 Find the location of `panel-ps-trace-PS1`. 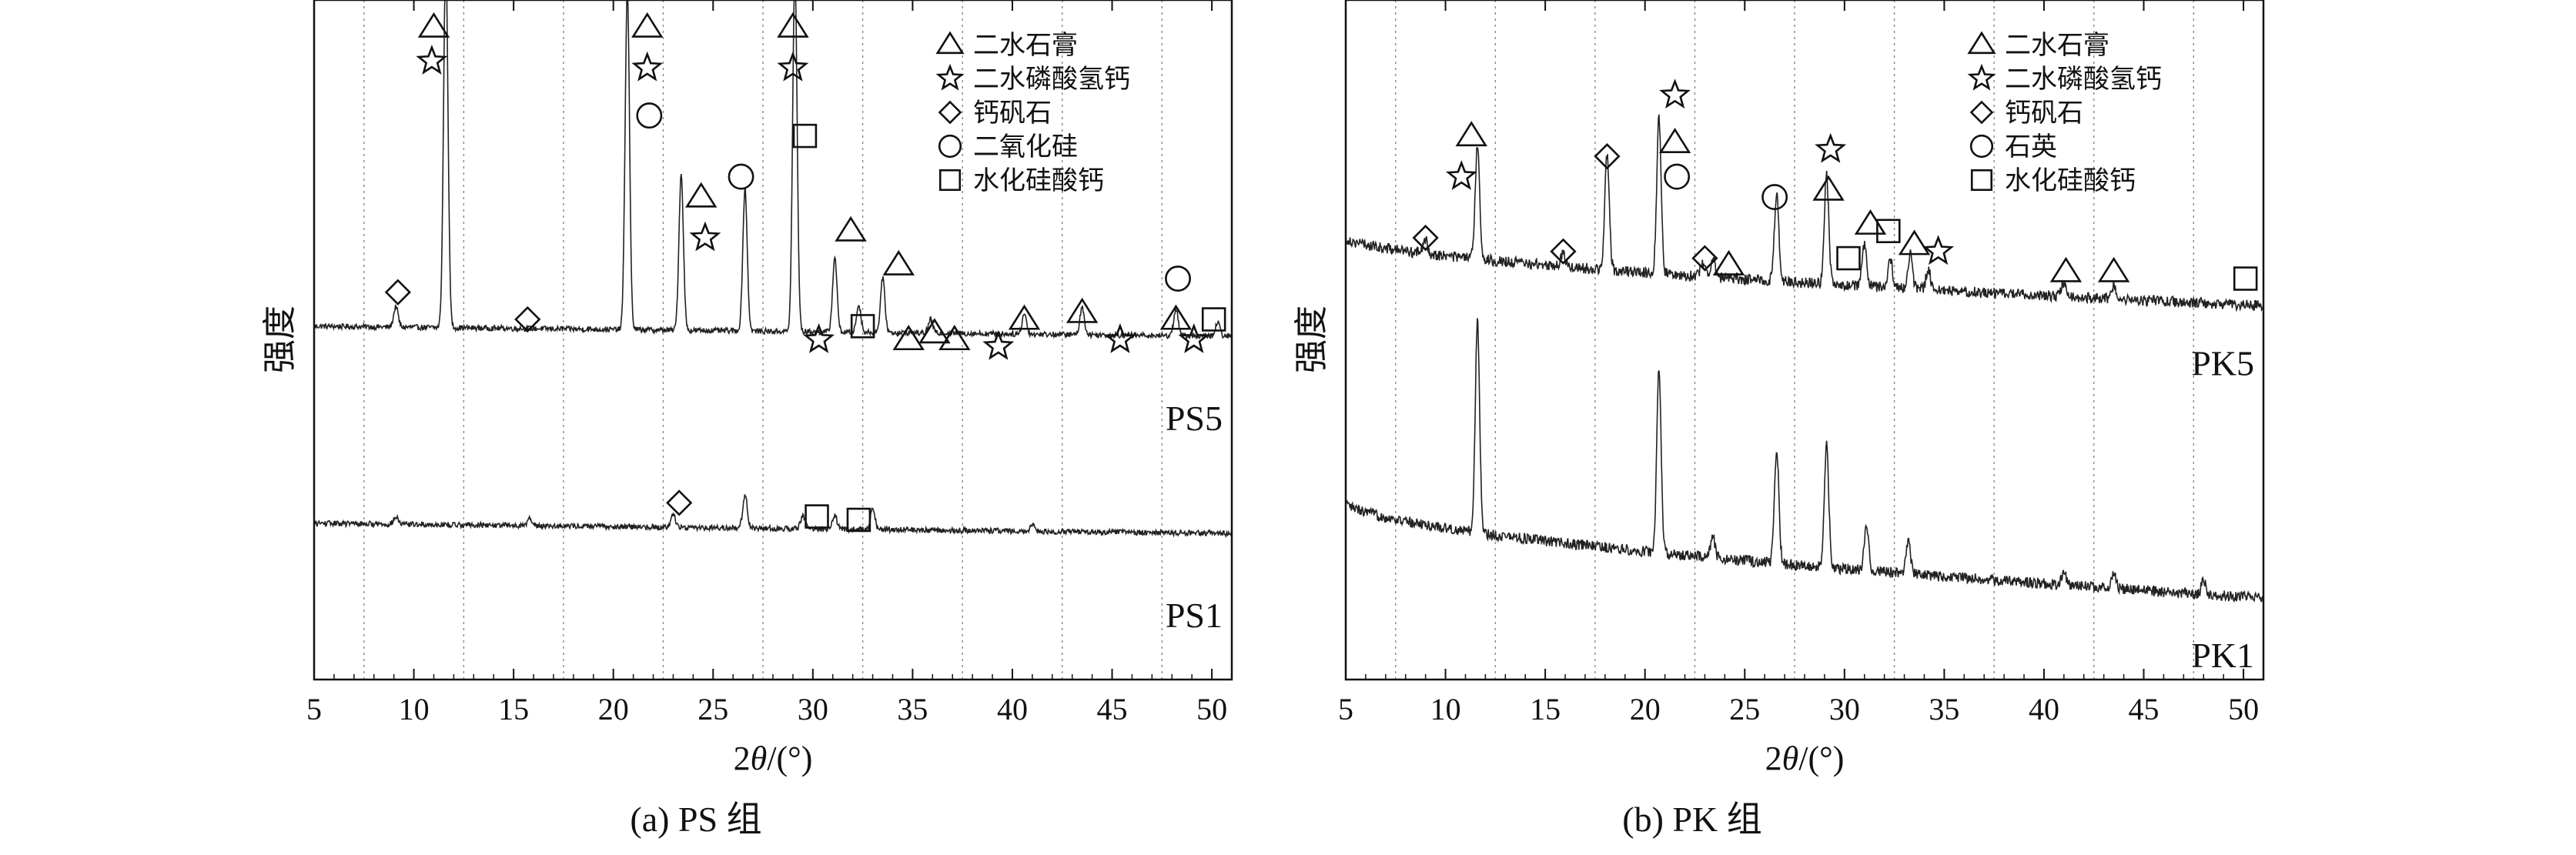

panel-ps-trace-PS1 is located at coordinates (773, 516).